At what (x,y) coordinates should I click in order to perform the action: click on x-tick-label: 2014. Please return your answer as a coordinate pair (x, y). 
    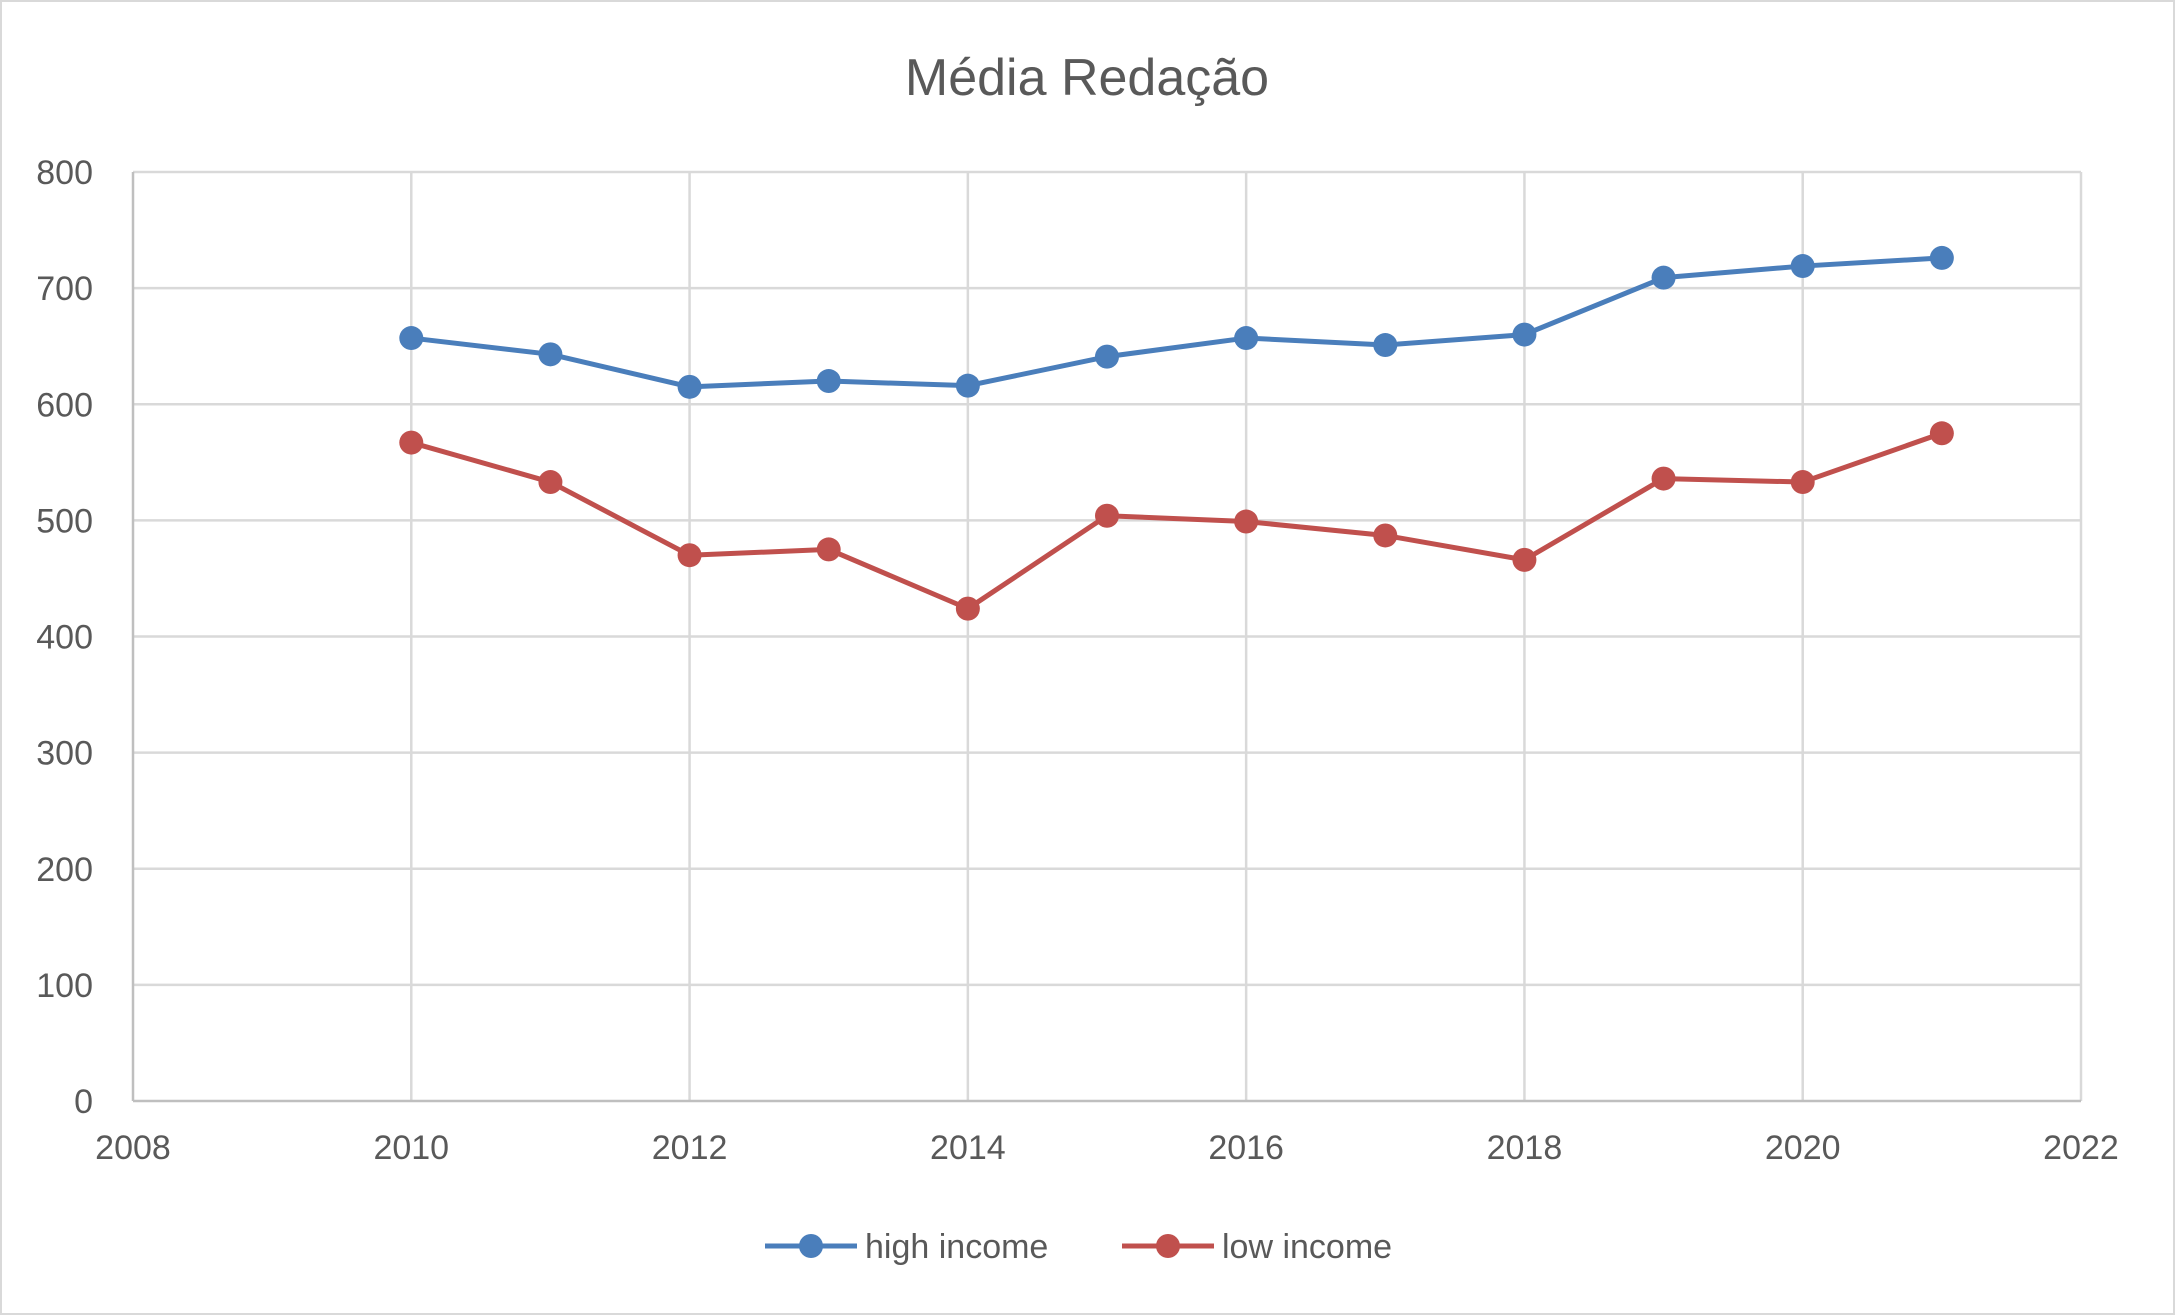
    Looking at the image, I should click on (968, 1148).